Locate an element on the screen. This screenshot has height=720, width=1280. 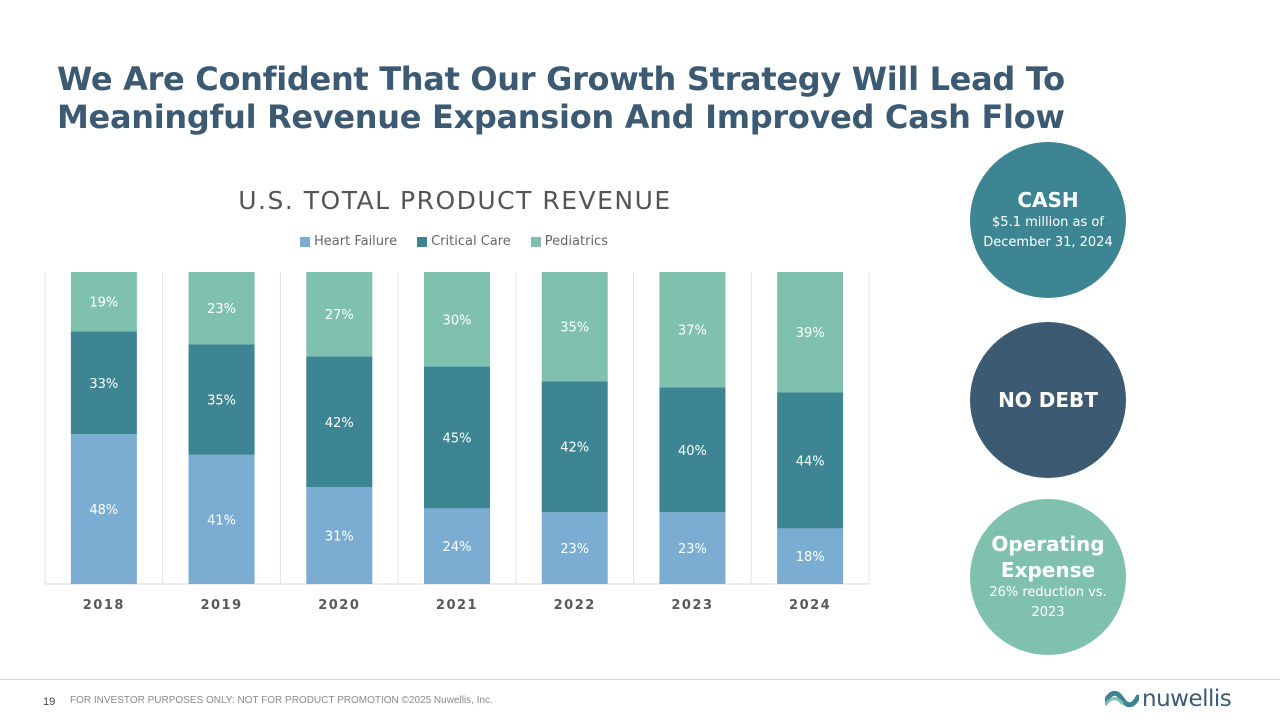
data-label-critical-care-2024: 44% is located at coordinates (810, 461).